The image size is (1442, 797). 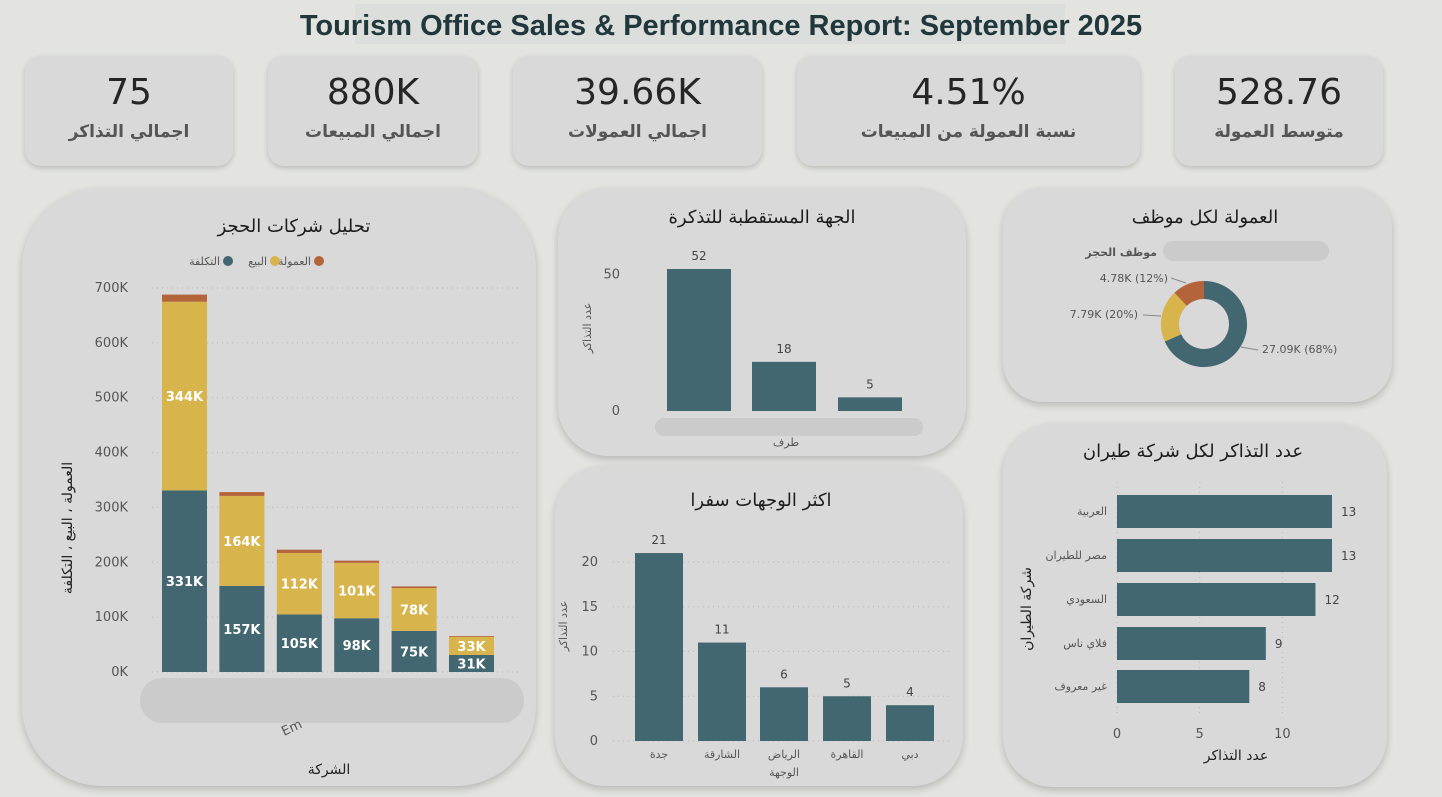 I want to click on x-tick-label: دبي, so click(x=909, y=754).